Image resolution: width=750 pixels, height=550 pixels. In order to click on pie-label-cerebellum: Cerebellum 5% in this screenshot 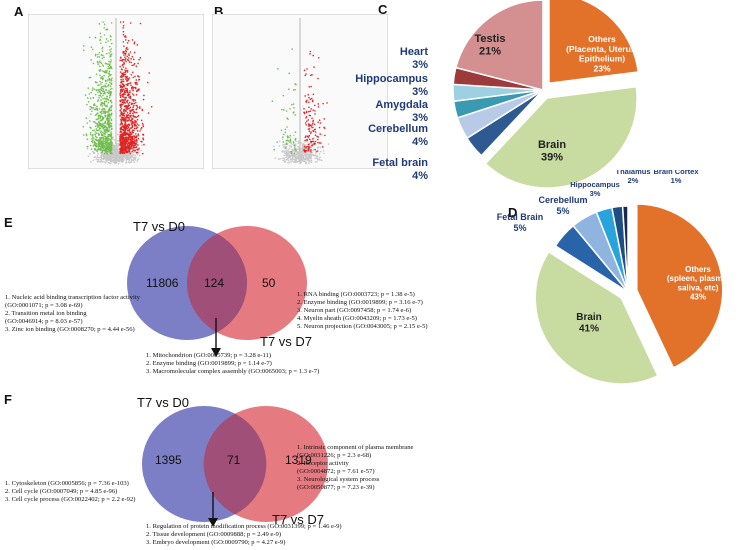, I will do `click(562, 205)`.